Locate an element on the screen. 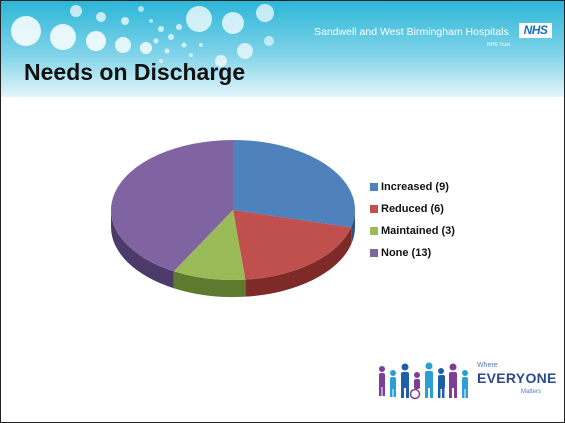  everyone-matters-logo is located at coordinates (423, 381).